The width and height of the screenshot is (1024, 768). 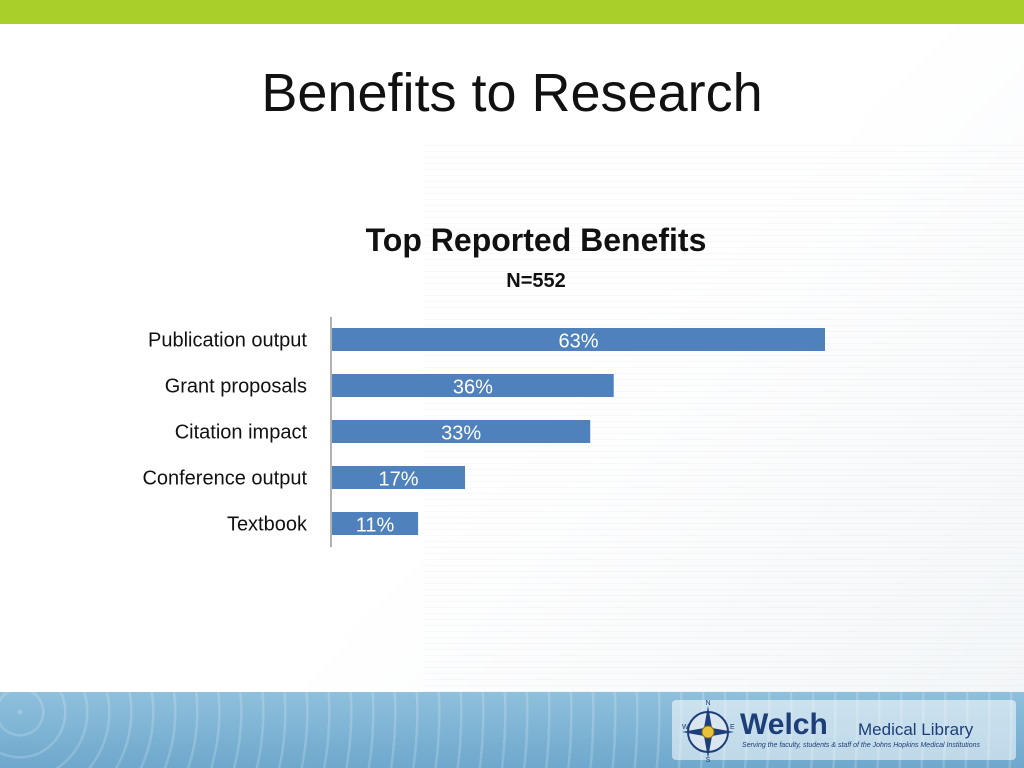 What do you see at coordinates (732, 727) in the screenshot?
I see `svg-text: E` at bounding box center [732, 727].